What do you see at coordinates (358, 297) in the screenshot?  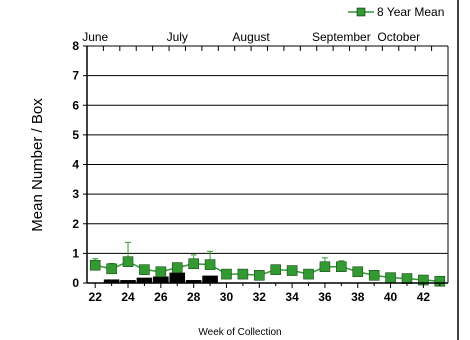 I see `x-tick-label: 38` at bounding box center [358, 297].